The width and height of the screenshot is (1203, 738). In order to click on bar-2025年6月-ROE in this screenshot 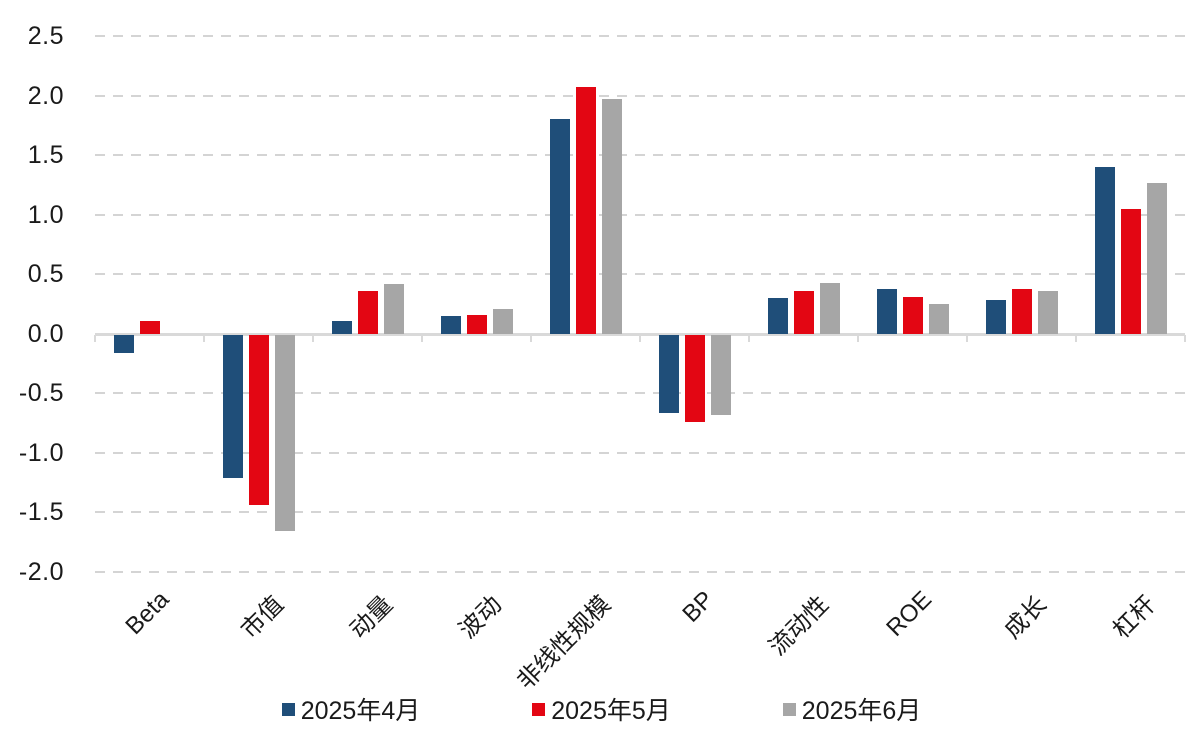, I will do `click(938, 319)`.